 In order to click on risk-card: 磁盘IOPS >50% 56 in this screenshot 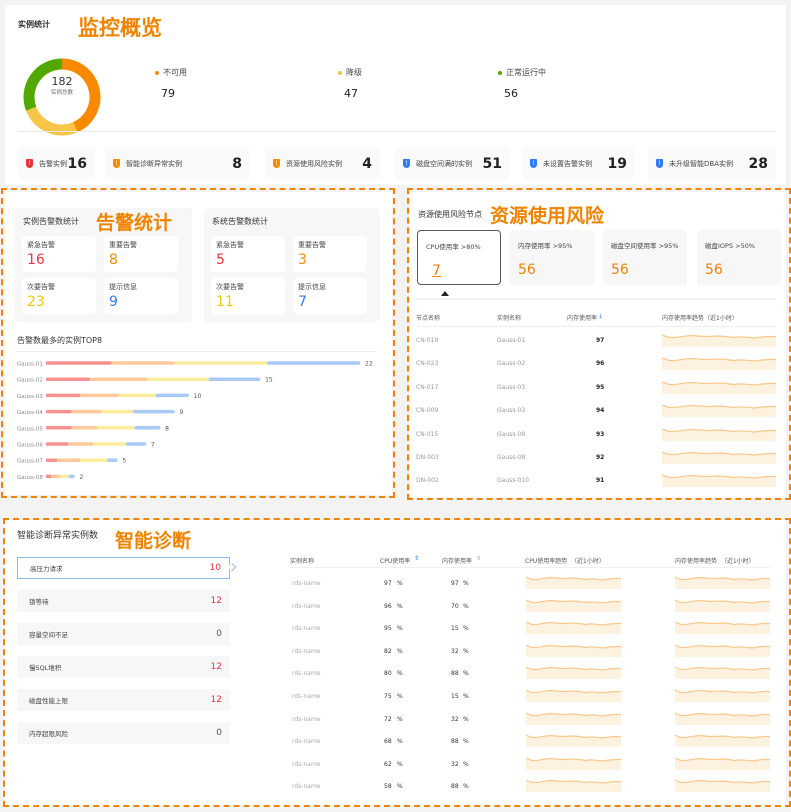, I will do `click(739, 257)`.